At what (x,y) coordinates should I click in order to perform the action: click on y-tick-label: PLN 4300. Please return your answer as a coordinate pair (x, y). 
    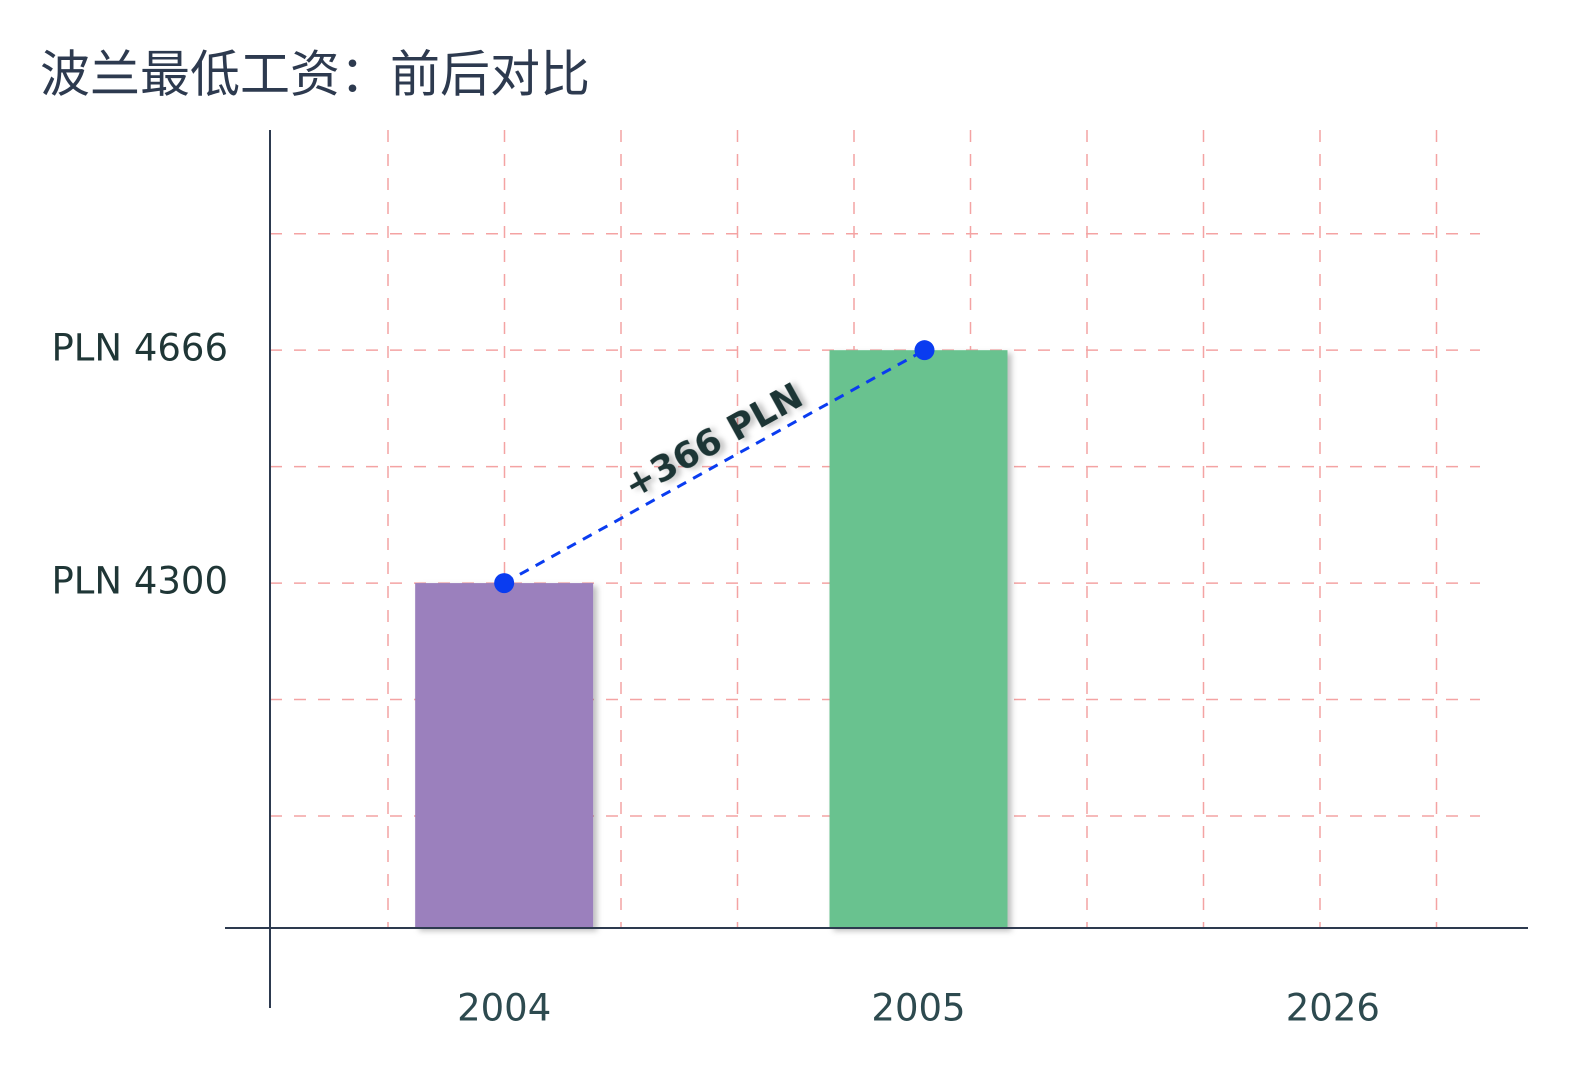
    Looking at the image, I should click on (139, 581).